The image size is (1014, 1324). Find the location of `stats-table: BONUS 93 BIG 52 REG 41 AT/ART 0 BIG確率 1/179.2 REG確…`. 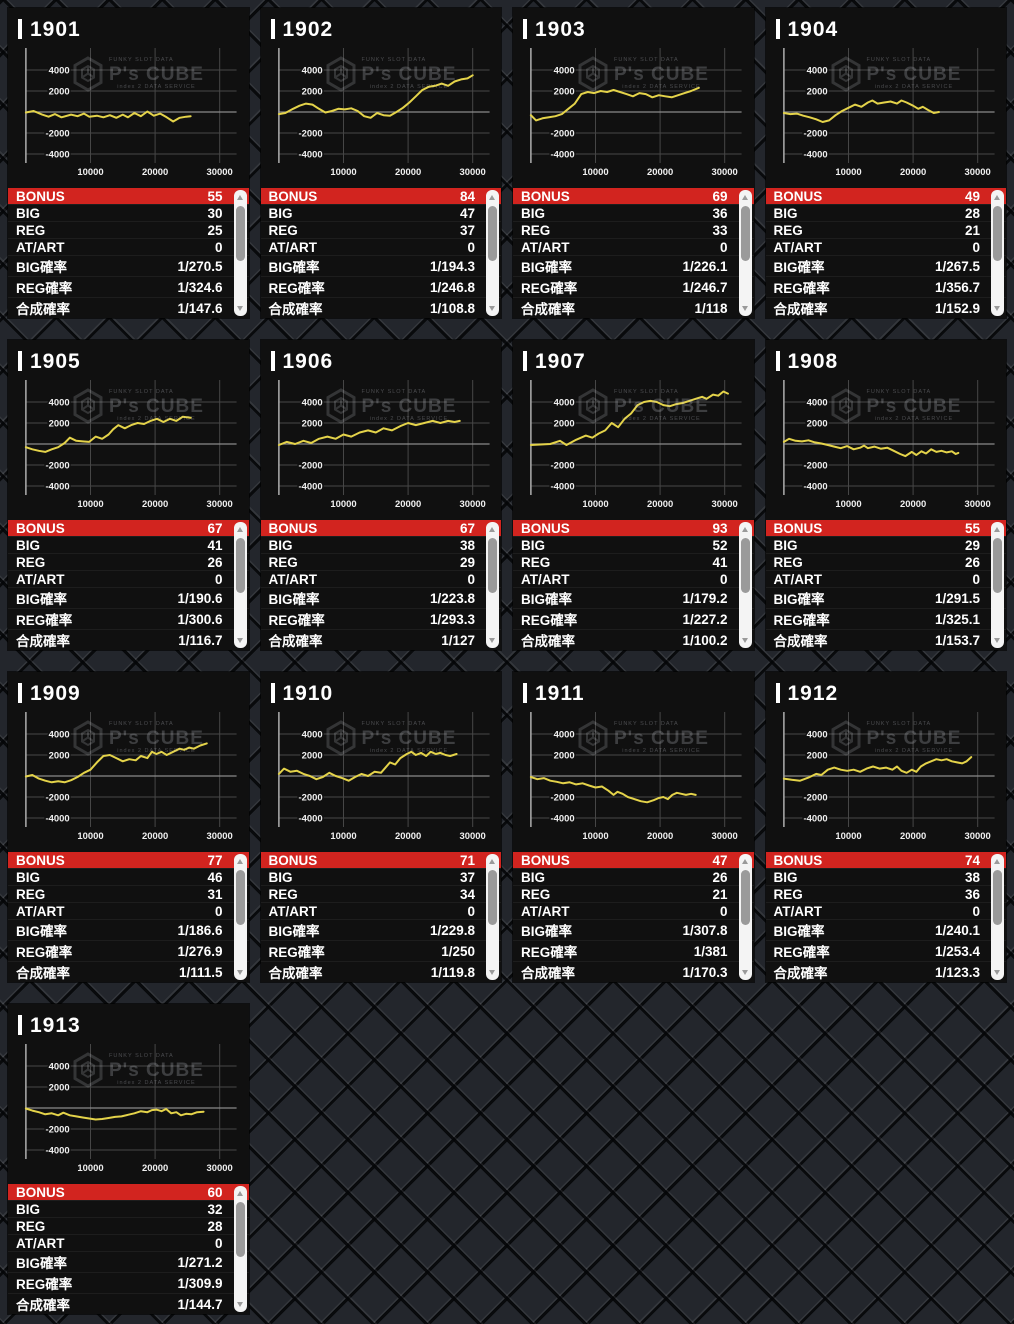

stats-table: BONUS 93 BIG 52 REG 41 AT/ART 0 BIG確率 1/179.2 REG確… is located at coordinates (633, 585).